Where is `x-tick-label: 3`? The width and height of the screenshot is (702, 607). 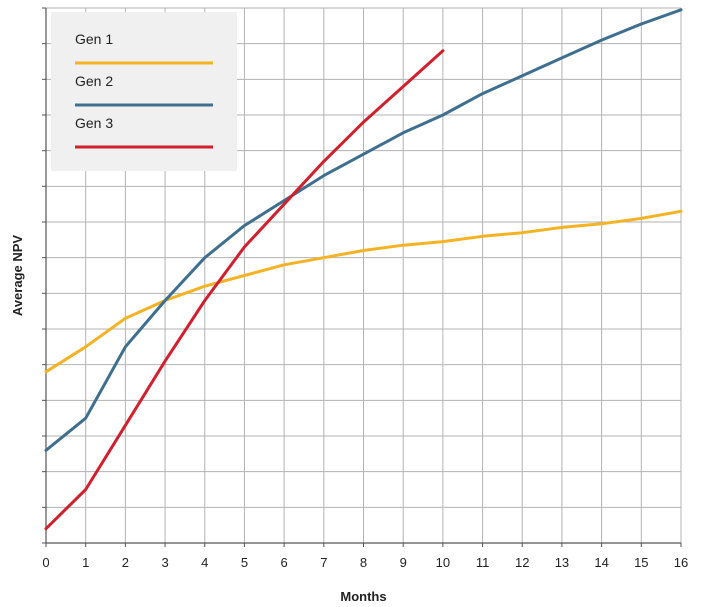 x-tick-label: 3 is located at coordinates (164, 562).